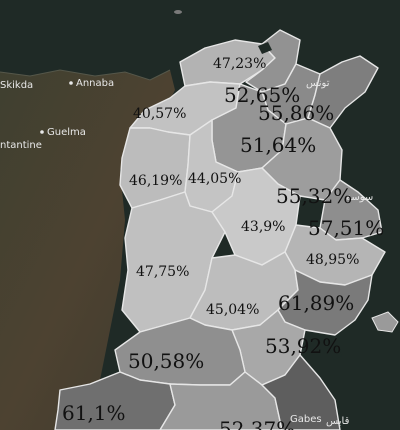 This screenshot has width=400, height=430. I want to click on region-label: 52,37%, so click(257, 423).